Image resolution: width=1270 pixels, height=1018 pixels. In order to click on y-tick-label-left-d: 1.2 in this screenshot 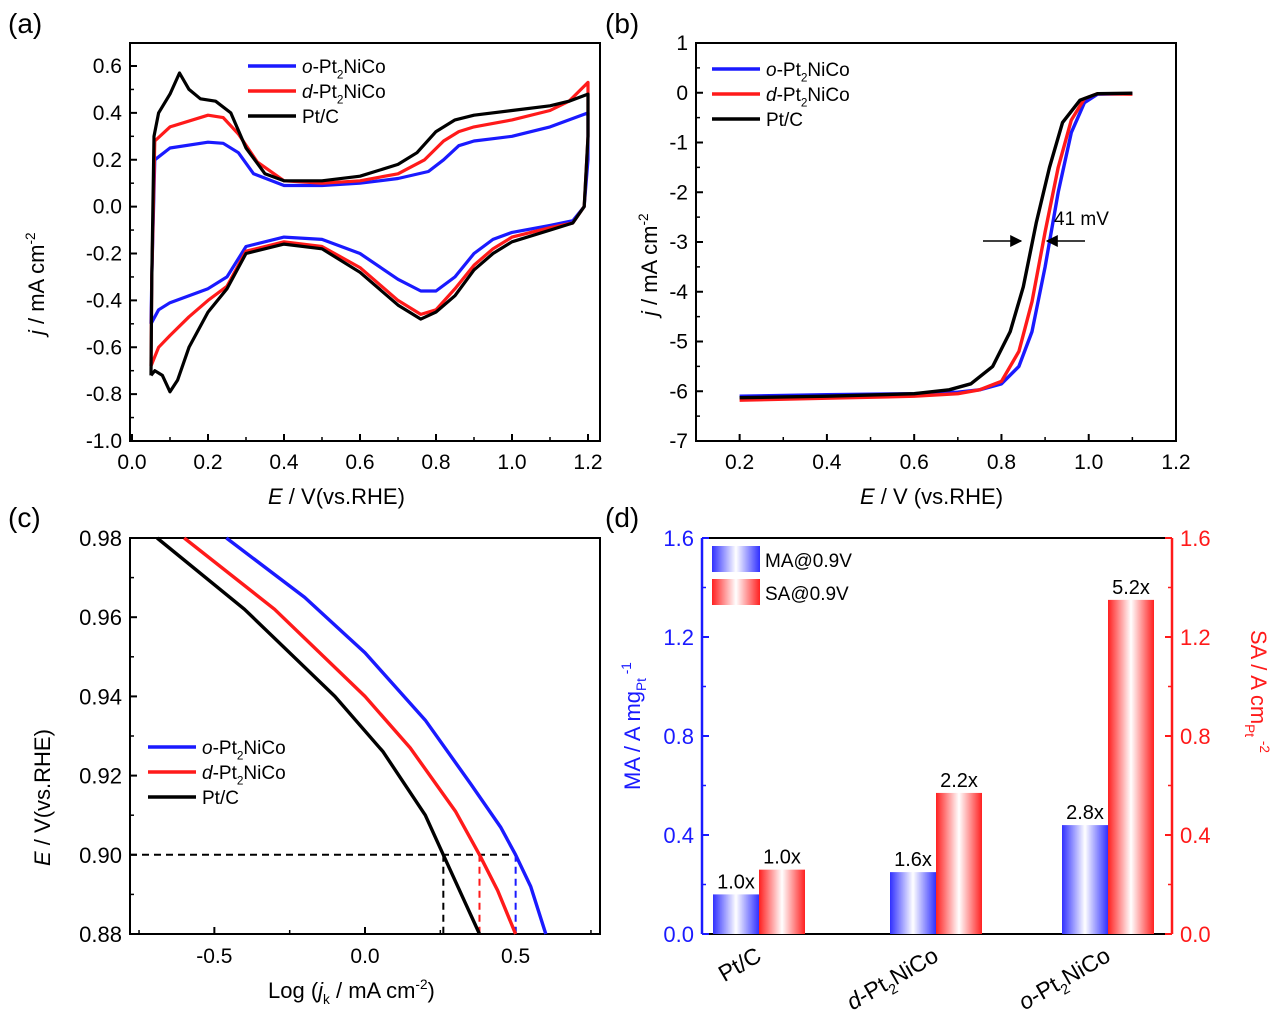, I will do `click(678, 637)`.